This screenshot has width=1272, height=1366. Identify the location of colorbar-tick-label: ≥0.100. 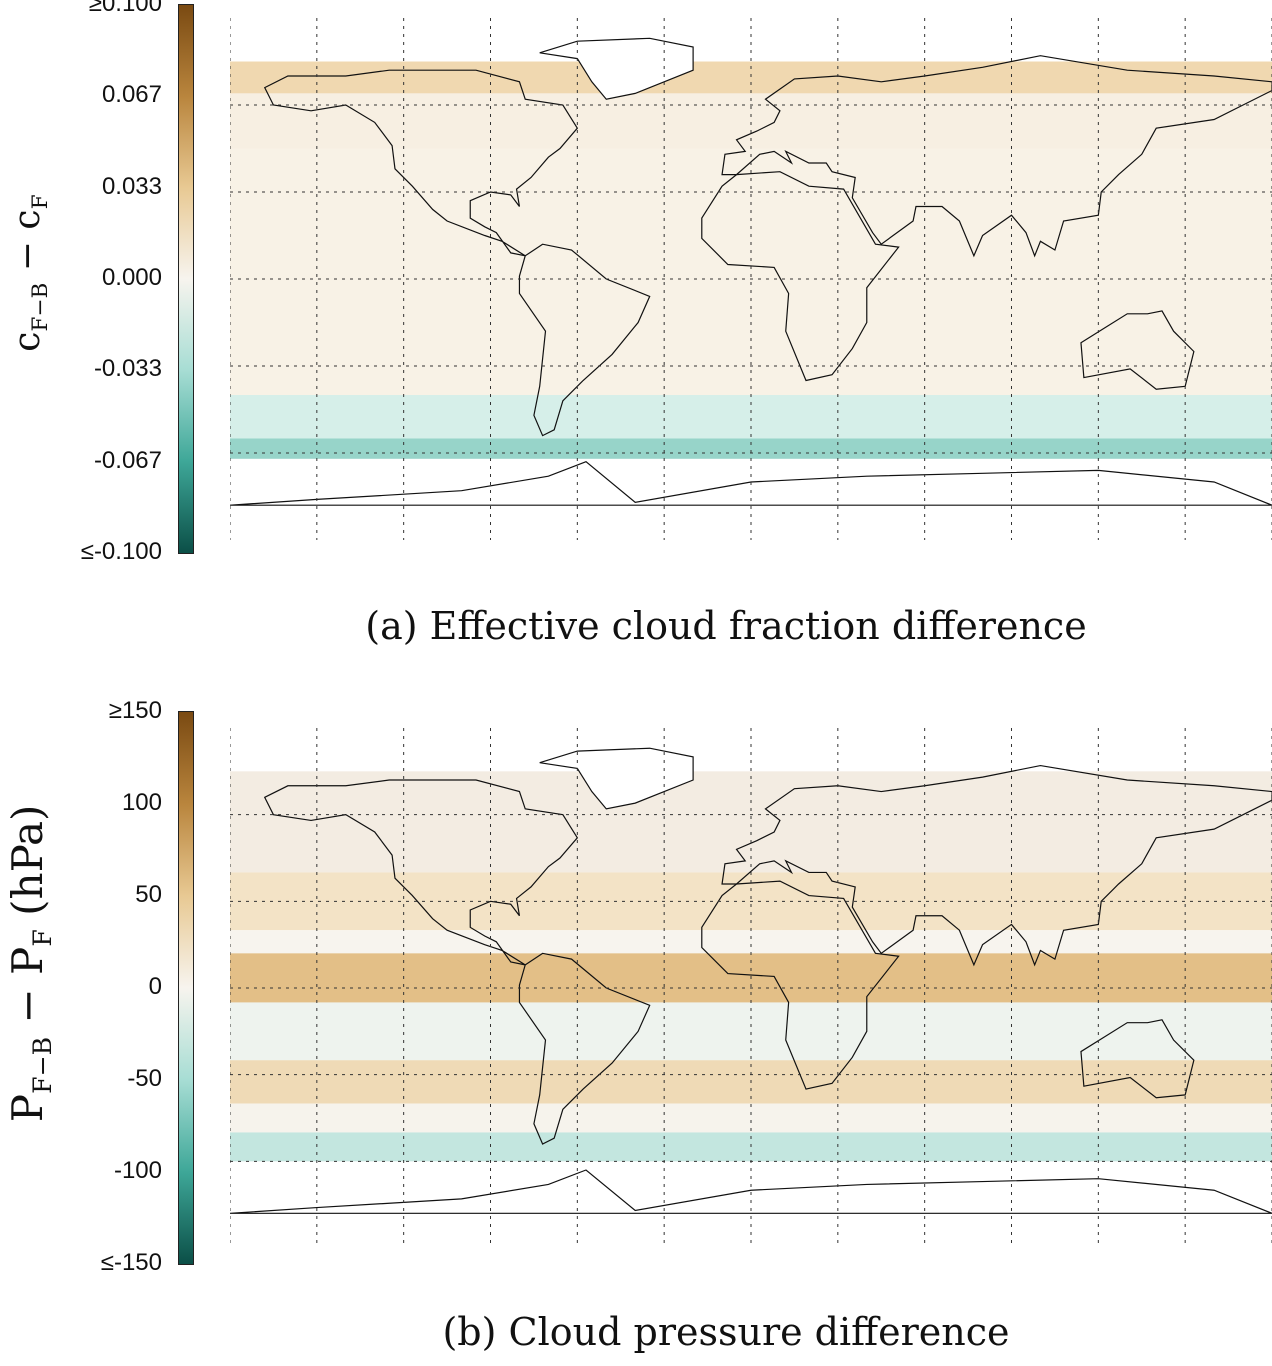
(125, 8).